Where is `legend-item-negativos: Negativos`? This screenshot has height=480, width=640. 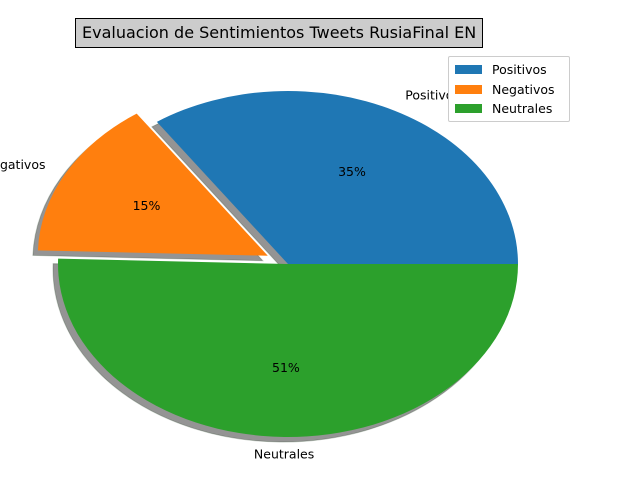
legend-item-negativos: Negativos is located at coordinates (509, 90).